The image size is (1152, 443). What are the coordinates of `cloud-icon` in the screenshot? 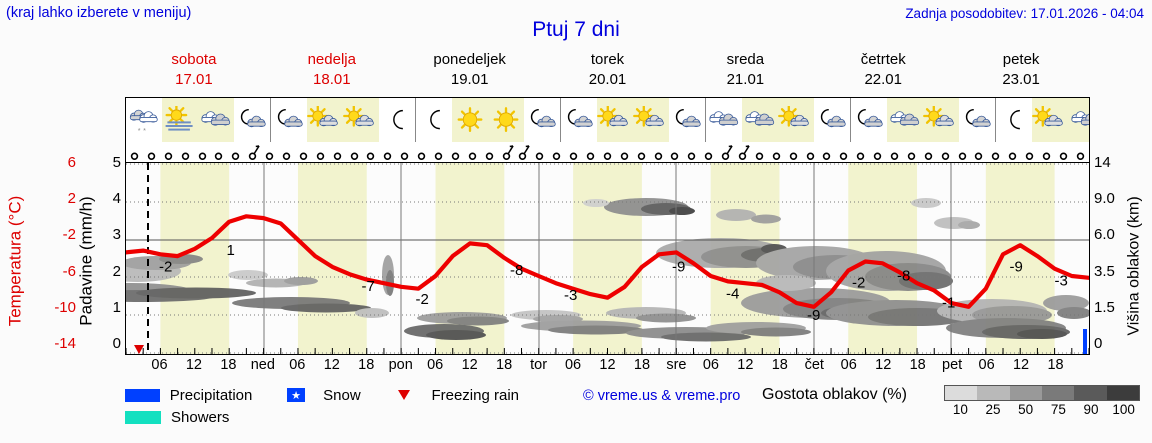 It's located at (760, 118).